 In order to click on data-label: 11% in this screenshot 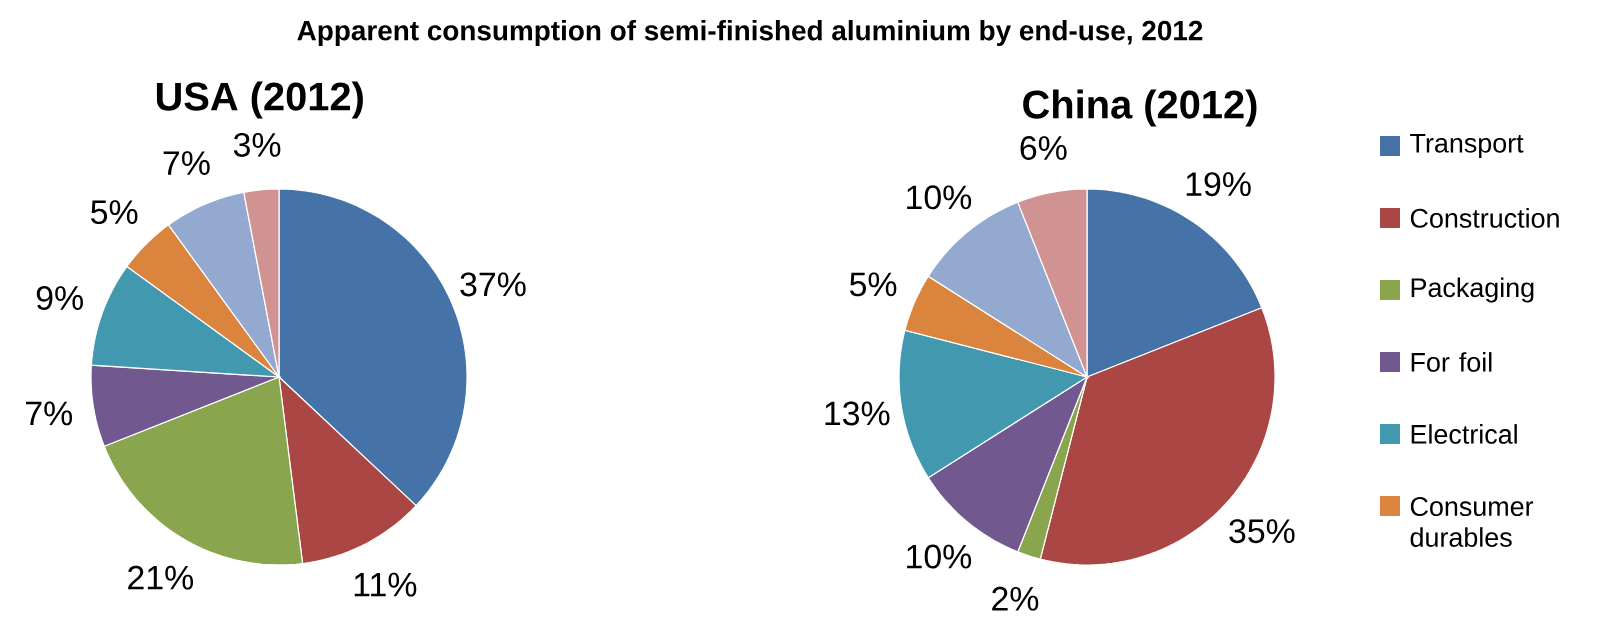, I will do `click(385, 584)`.